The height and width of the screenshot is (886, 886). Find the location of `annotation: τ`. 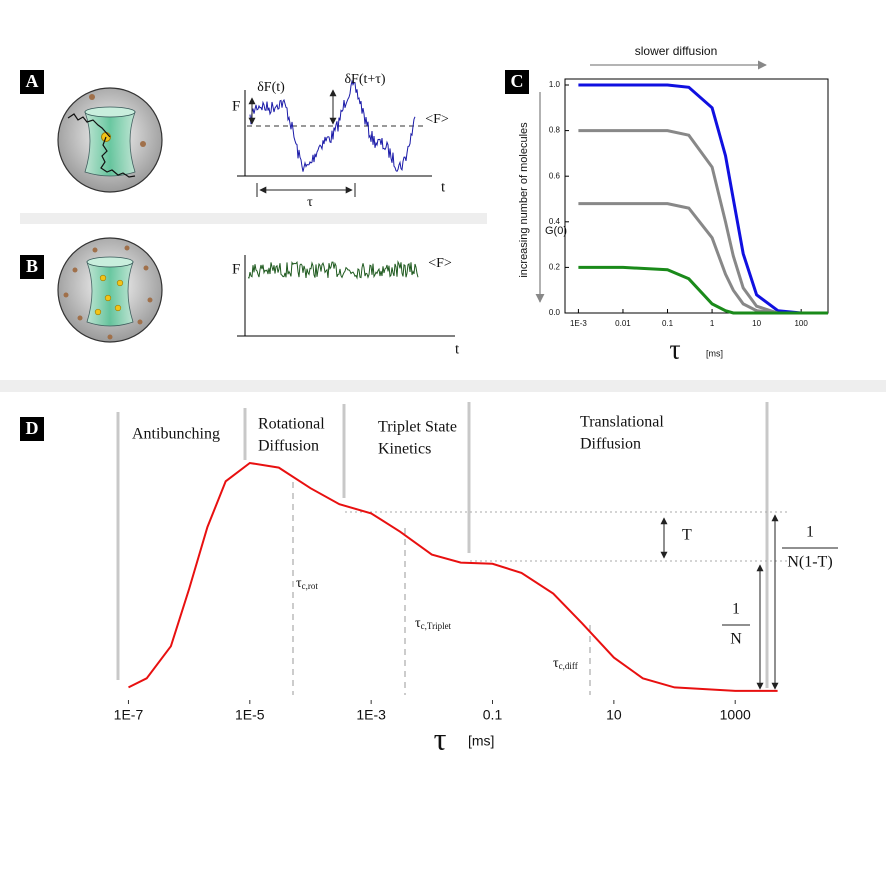

annotation: τ is located at coordinates (310, 202).